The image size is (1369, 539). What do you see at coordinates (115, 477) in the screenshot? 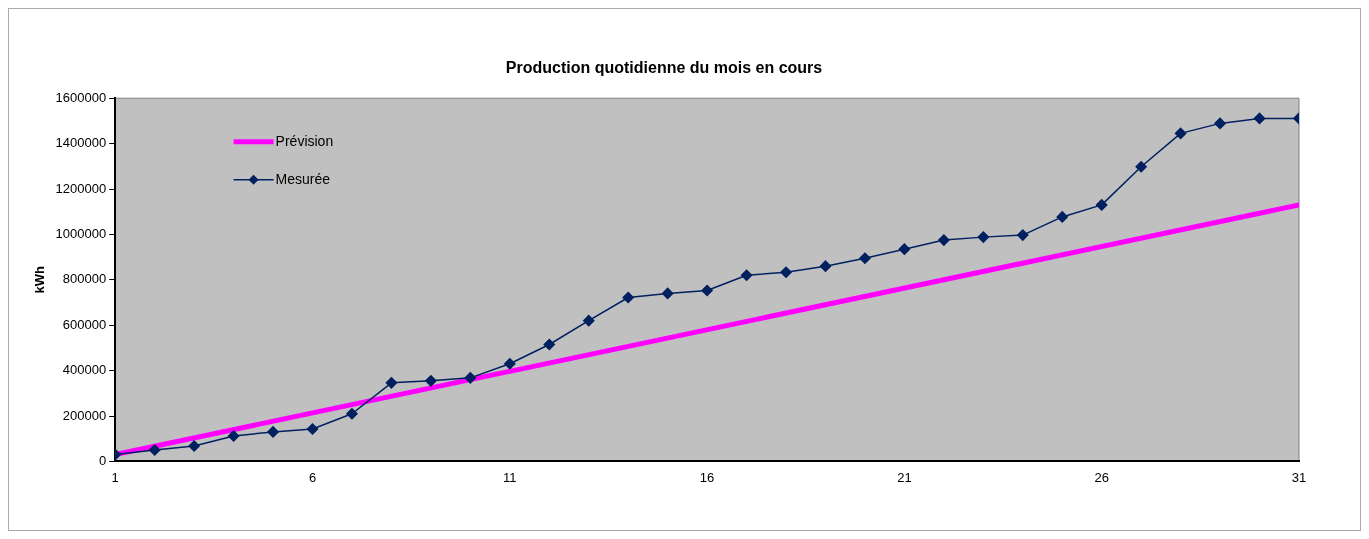
I see `x-tick-label: 1` at bounding box center [115, 477].